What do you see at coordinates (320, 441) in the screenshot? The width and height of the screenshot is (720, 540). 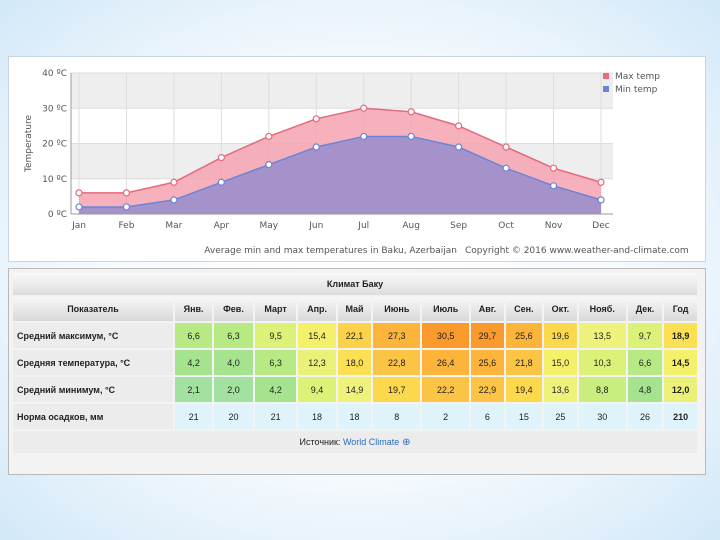 I see `source-prefix: Источник:` at bounding box center [320, 441].